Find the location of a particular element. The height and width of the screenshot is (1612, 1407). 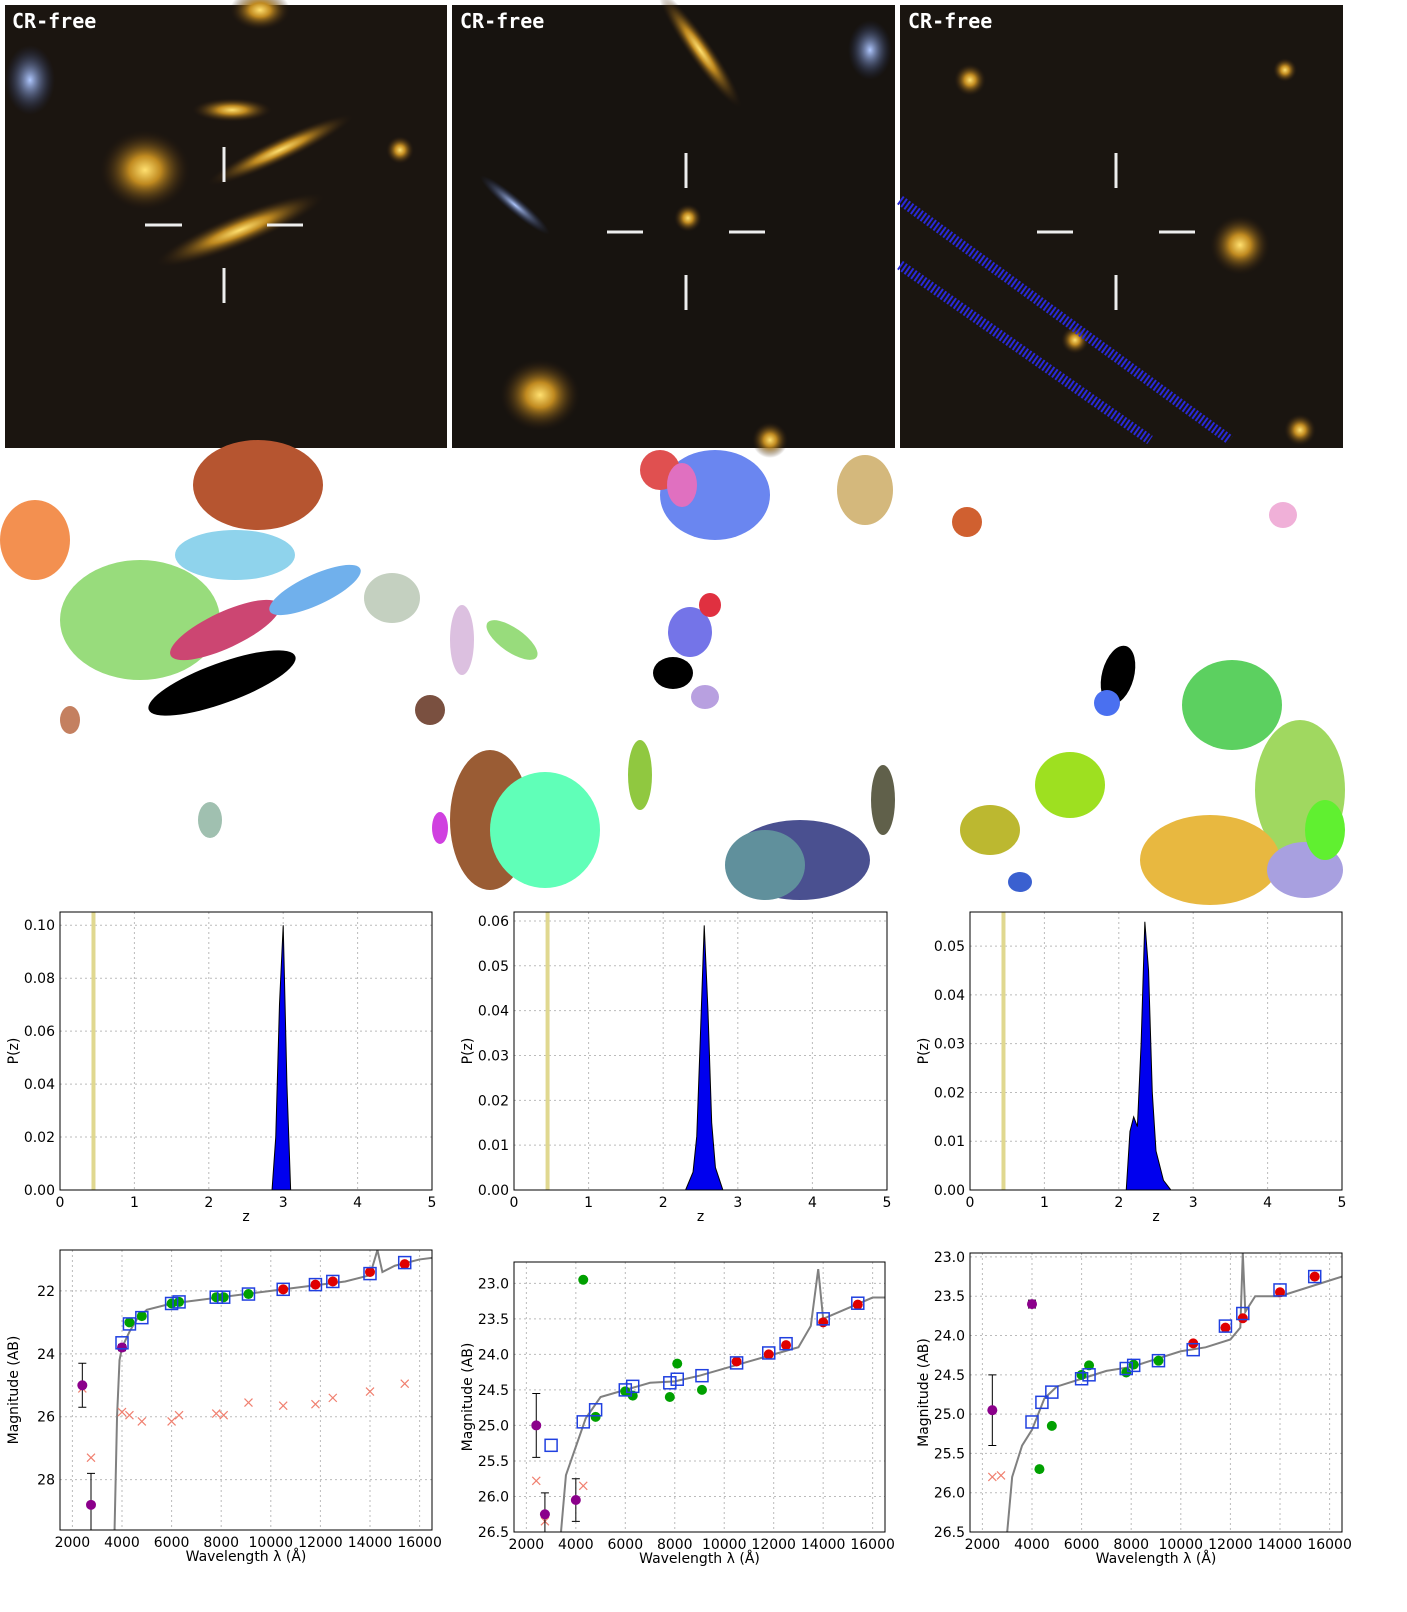

x-tick-label: 1 is located at coordinates (1044, 1203).